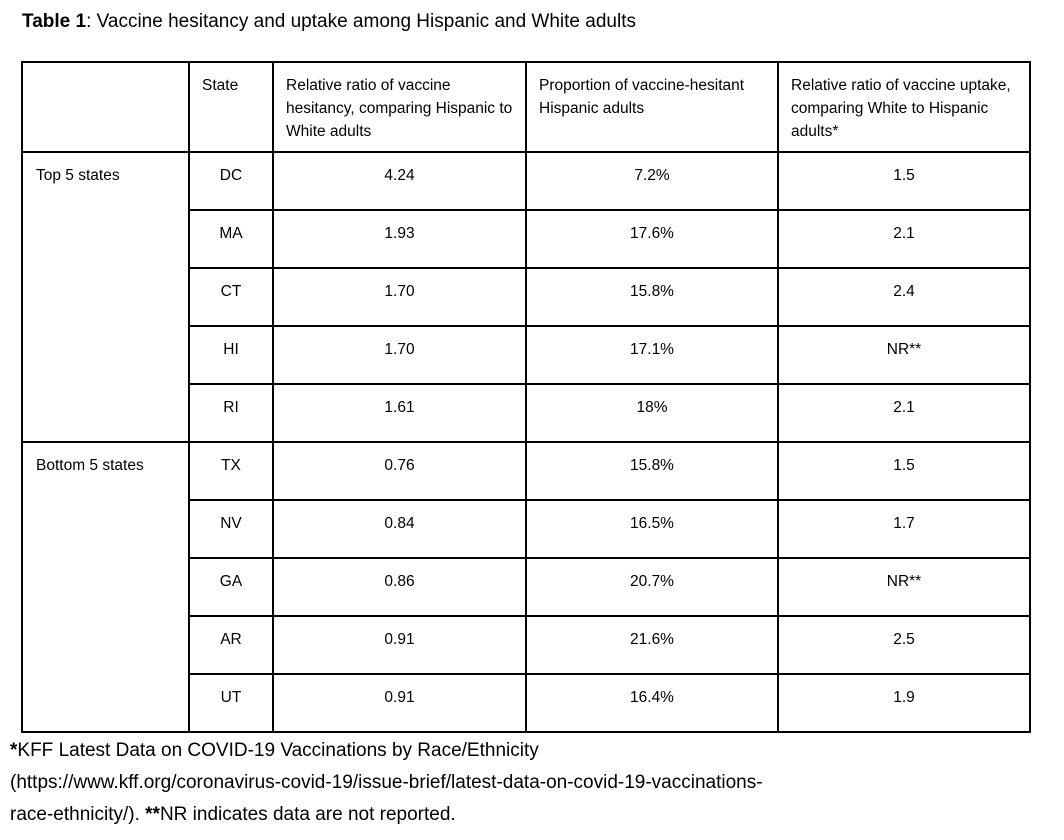 This screenshot has width=1064, height=840. What do you see at coordinates (78, 814) in the screenshot?
I see `footnote-url-end-text: race-ethnicity/).` at bounding box center [78, 814].